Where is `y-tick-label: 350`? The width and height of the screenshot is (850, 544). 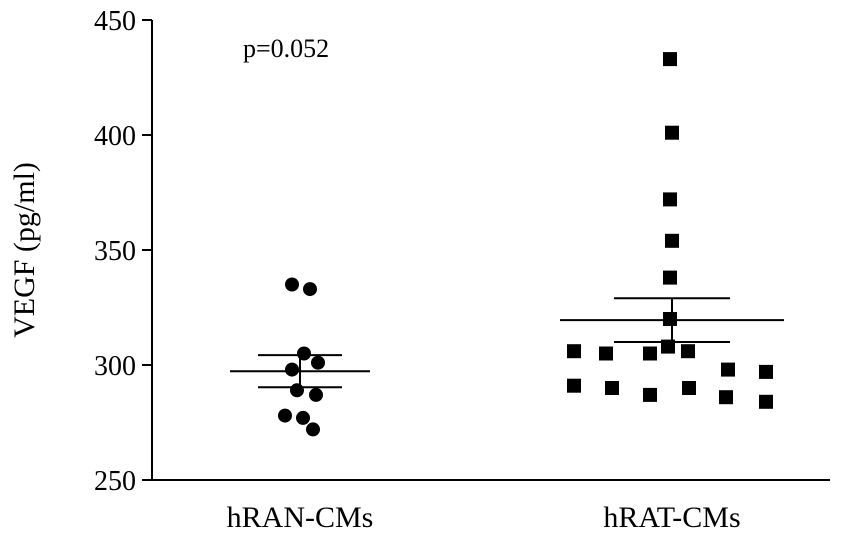 y-tick-label: 350 is located at coordinates (115, 251).